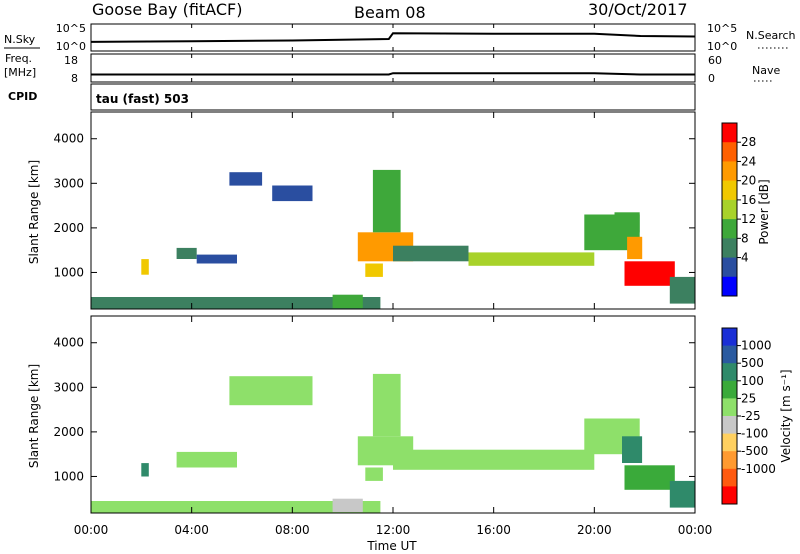 This screenshot has width=800, height=554. What do you see at coordinates (748, 181) in the screenshot?
I see `colorbar-tick-label: 20` at bounding box center [748, 181].